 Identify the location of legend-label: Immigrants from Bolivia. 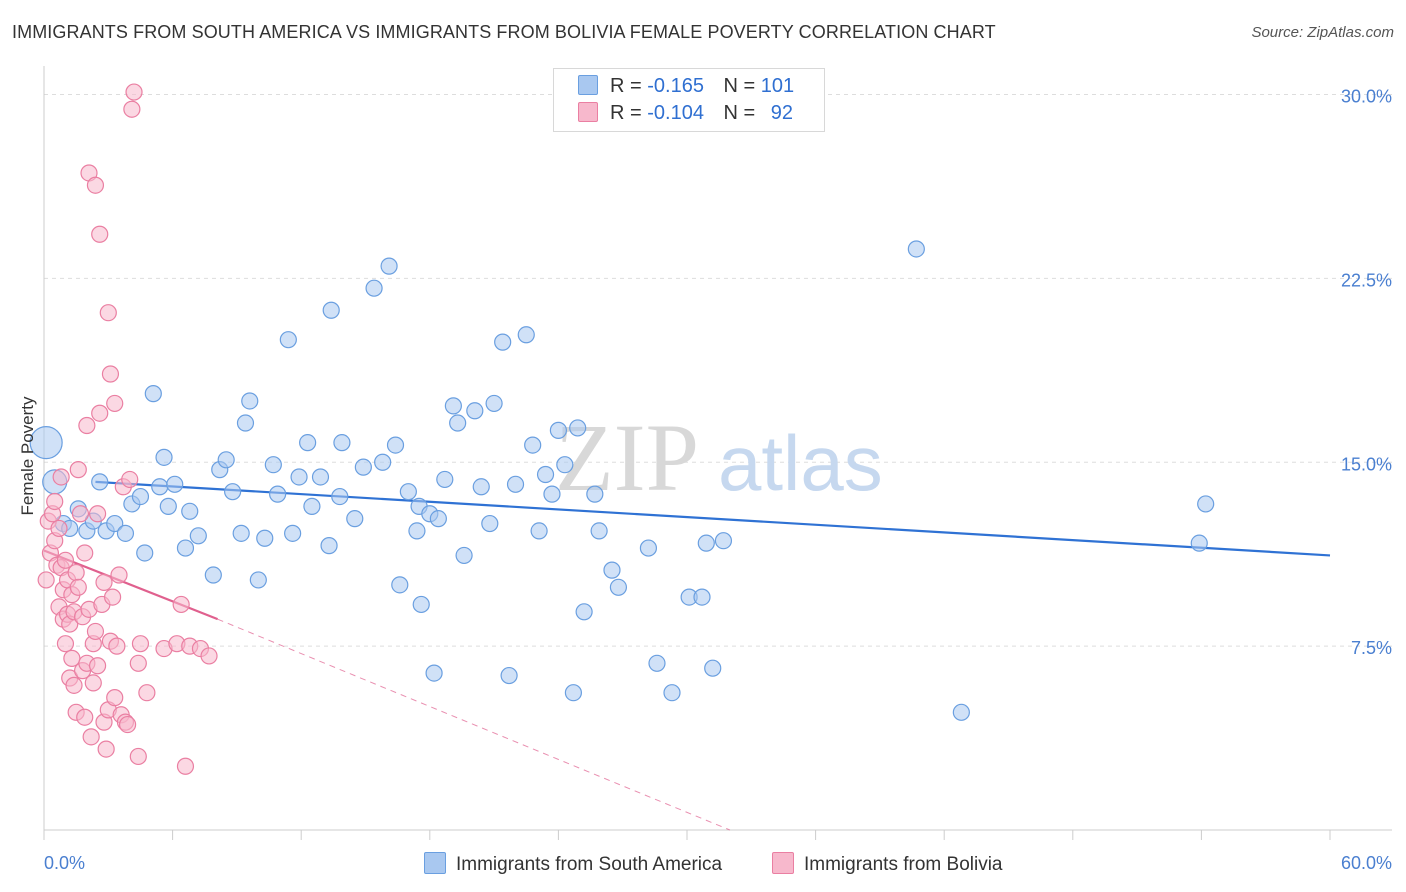
(903, 864).